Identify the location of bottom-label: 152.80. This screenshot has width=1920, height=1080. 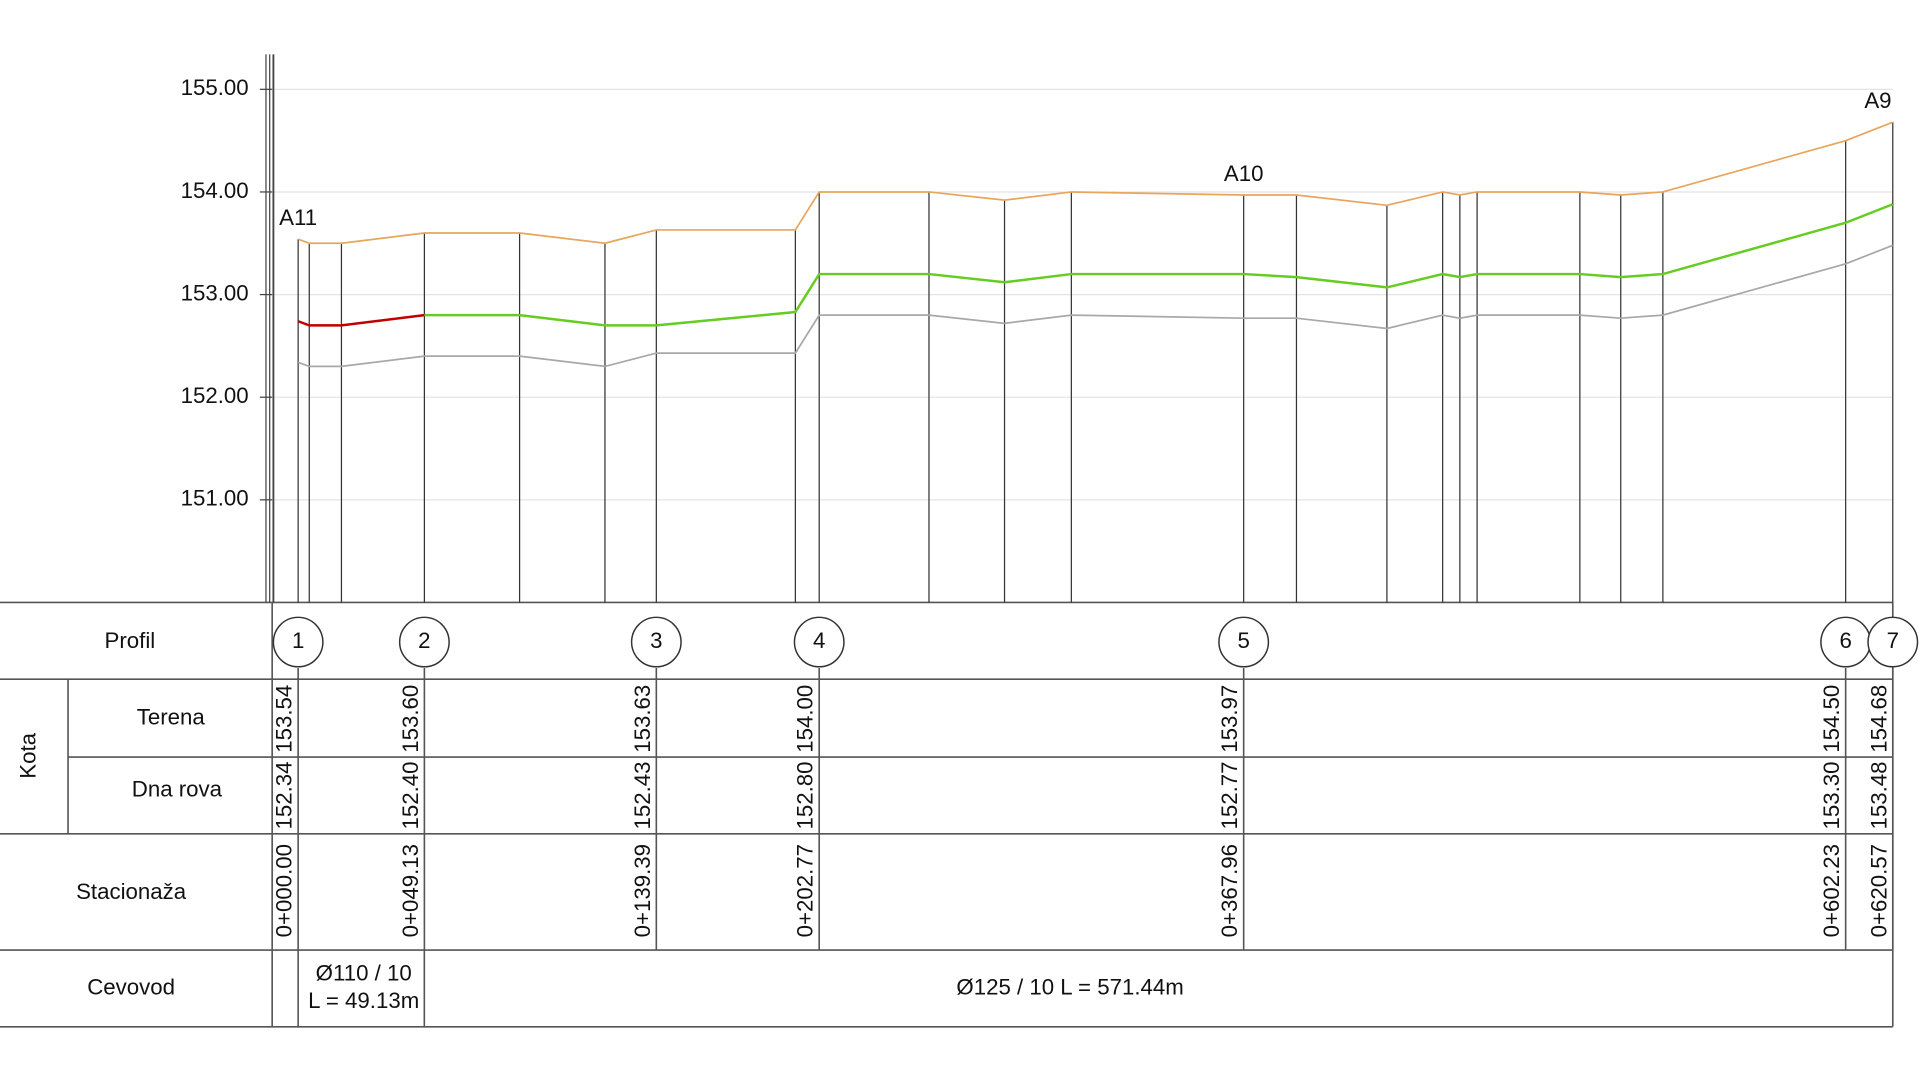
(805, 795).